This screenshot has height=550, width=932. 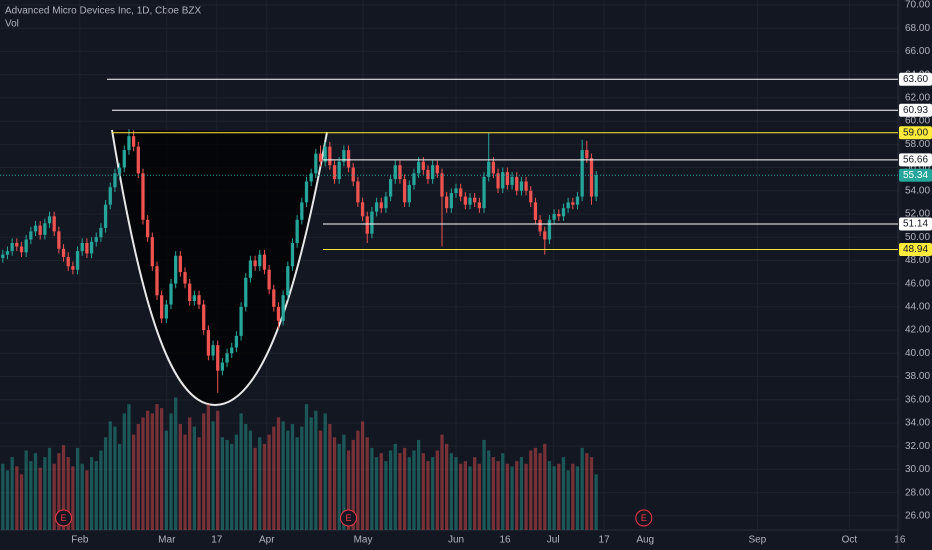 What do you see at coordinates (917, 515) in the screenshot?
I see `y-tick-label: 26.00` at bounding box center [917, 515].